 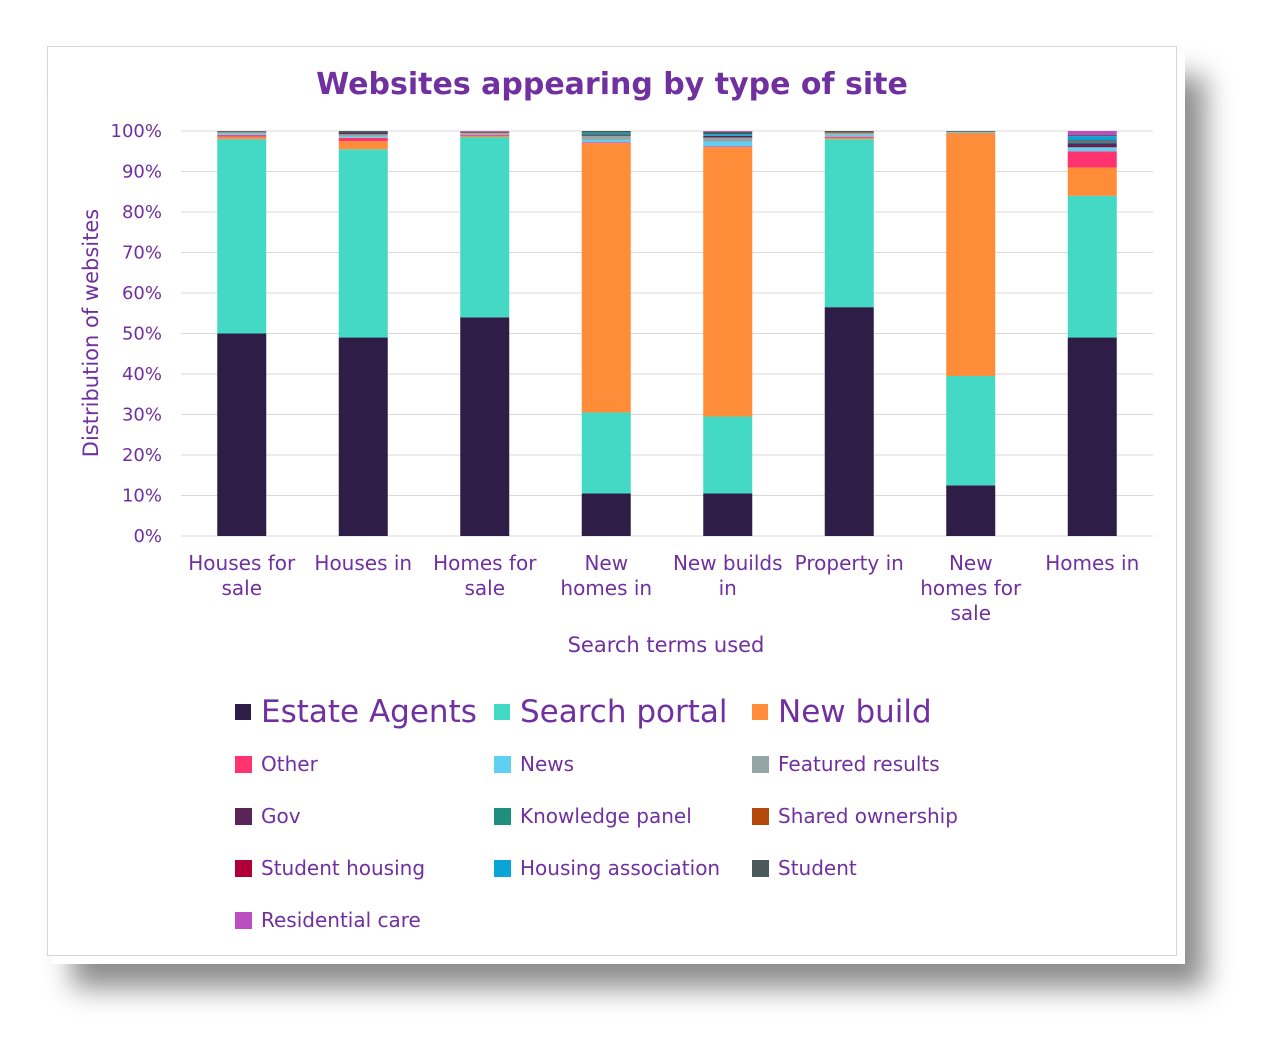 What do you see at coordinates (363, 563) in the screenshot?
I see `x-category-label: Houses in` at bounding box center [363, 563].